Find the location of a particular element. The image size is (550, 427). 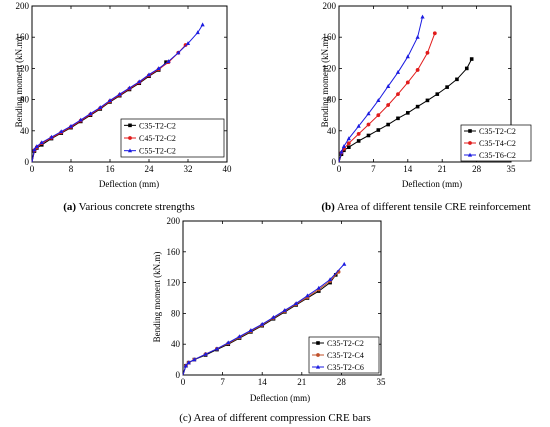

legend-label: C35-T4-C2 is located at coordinates (497, 143).